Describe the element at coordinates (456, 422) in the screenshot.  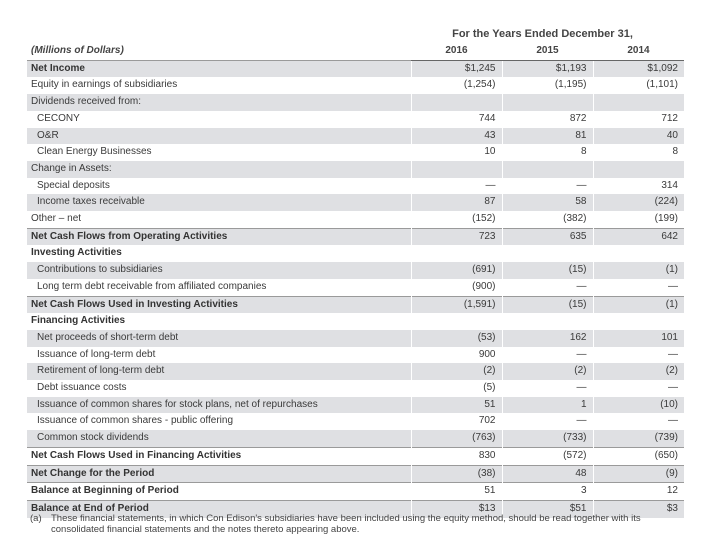
I see `value-cell-2016: 702` at that location.